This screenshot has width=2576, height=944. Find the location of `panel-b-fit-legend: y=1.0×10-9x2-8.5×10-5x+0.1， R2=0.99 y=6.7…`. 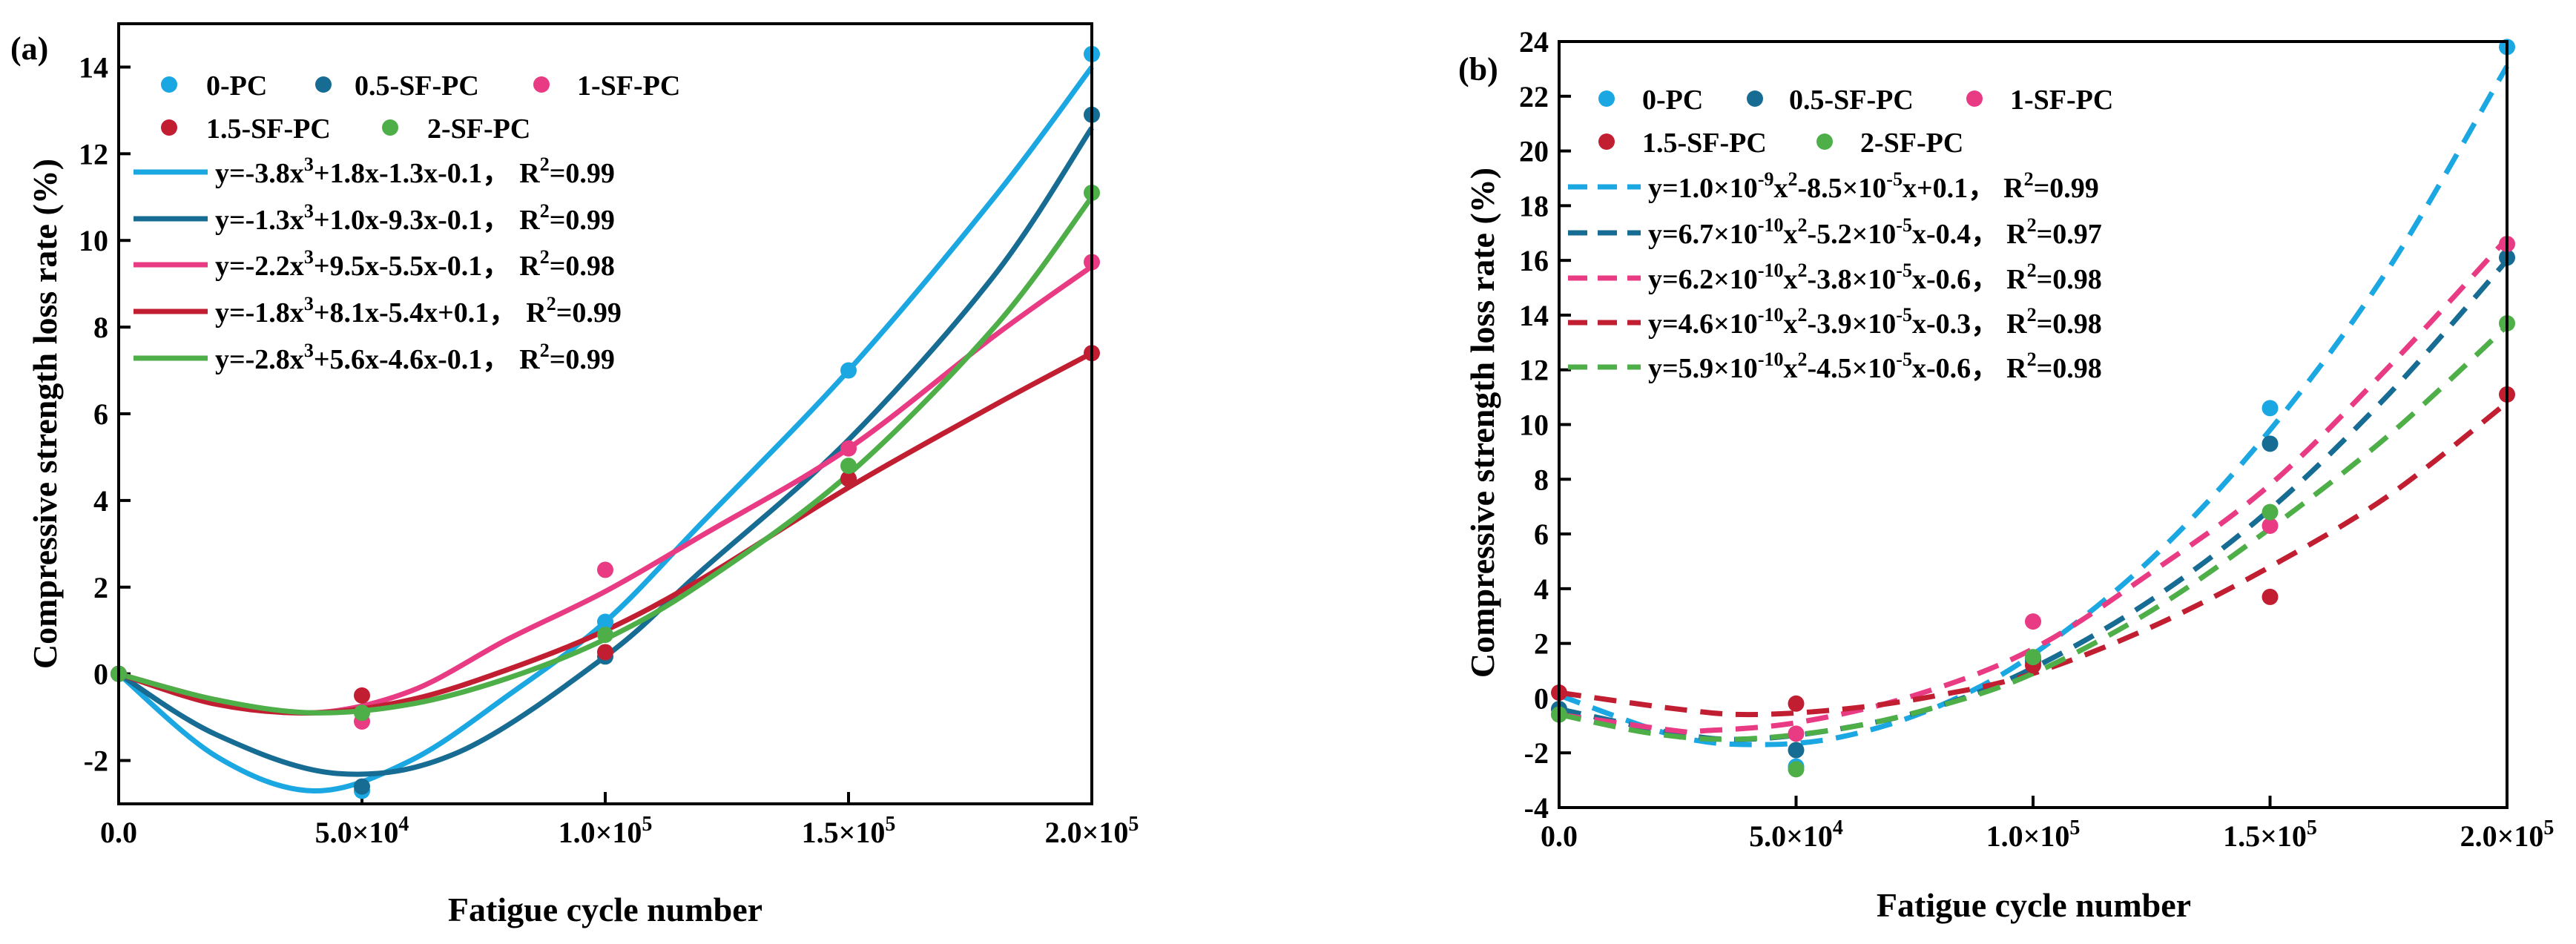

panel-b-fit-legend: y=1.0×10-9x2-8.5×10-5x+0.1， R2=0.99 y=6.7… is located at coordinates (1835, 276).